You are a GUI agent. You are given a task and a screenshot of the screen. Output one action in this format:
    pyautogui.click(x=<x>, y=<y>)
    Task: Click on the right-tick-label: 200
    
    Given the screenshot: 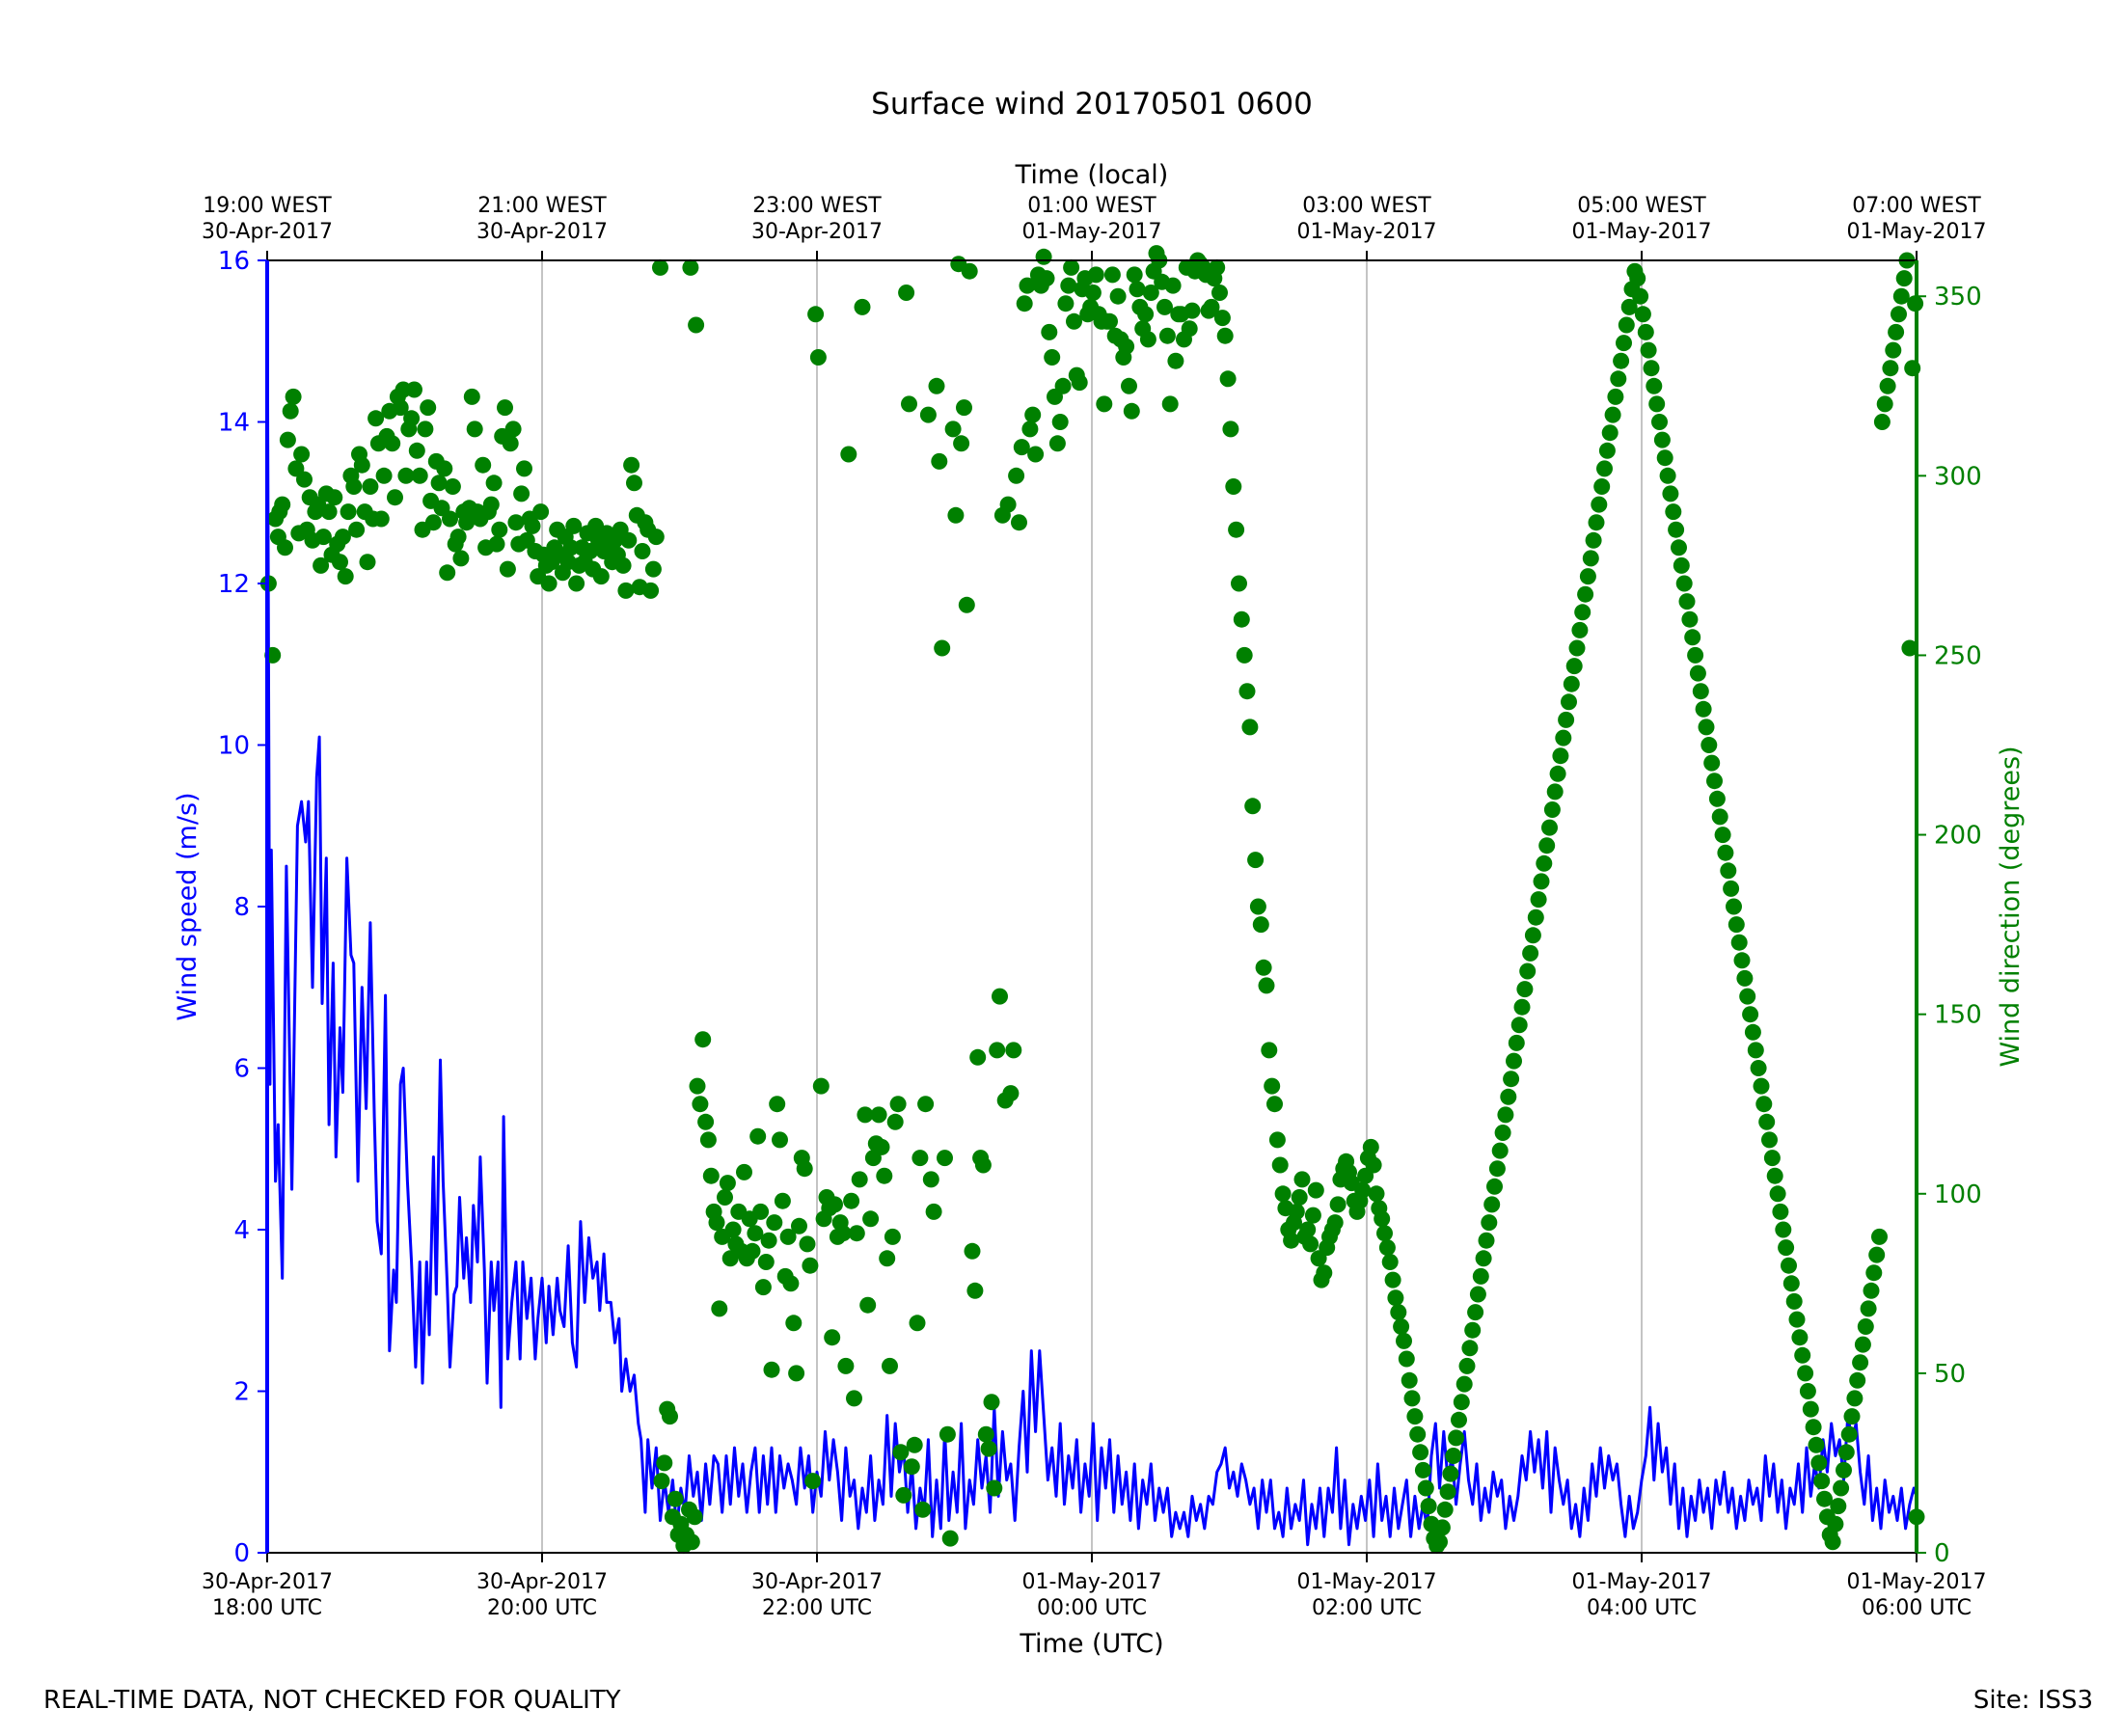 What is the action you would take?
    pyautogui.click(x=1958, y=836)
    